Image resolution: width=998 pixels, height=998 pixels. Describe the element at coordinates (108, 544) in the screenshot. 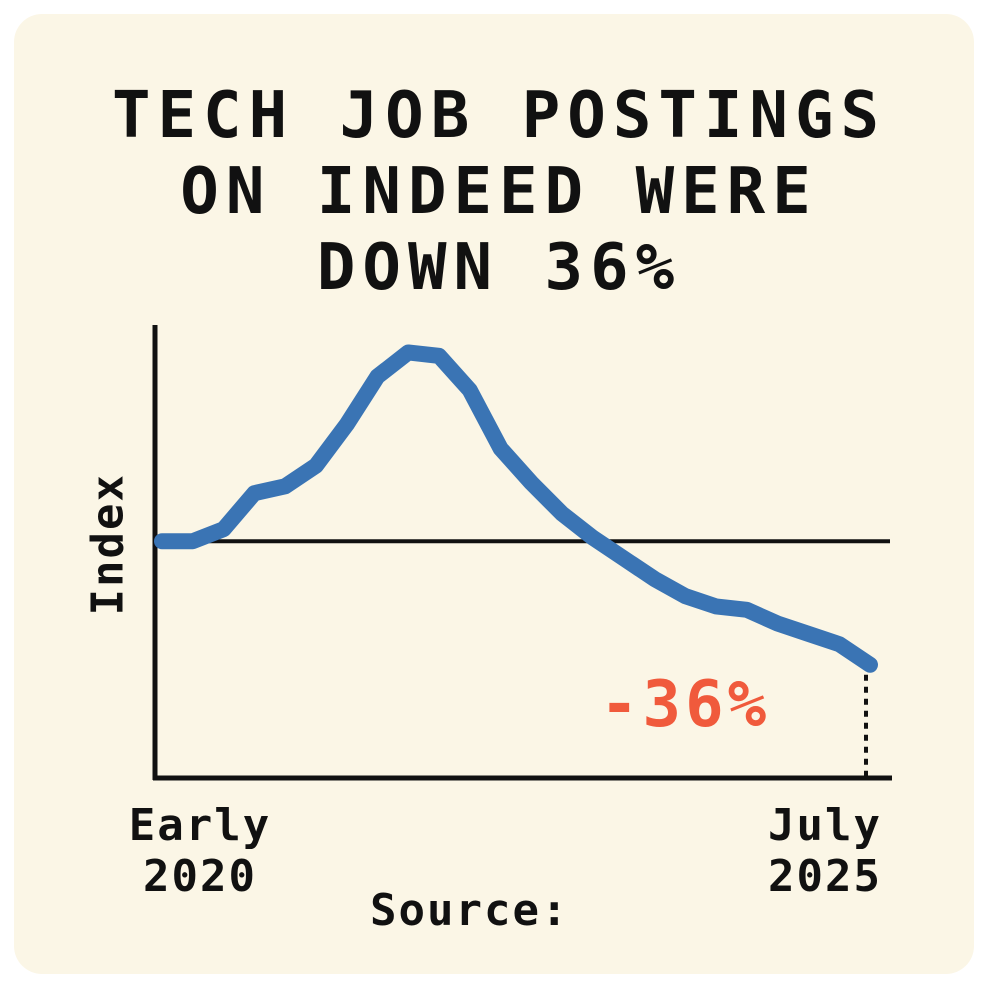

I see `y-axis-label: Index` at that location.